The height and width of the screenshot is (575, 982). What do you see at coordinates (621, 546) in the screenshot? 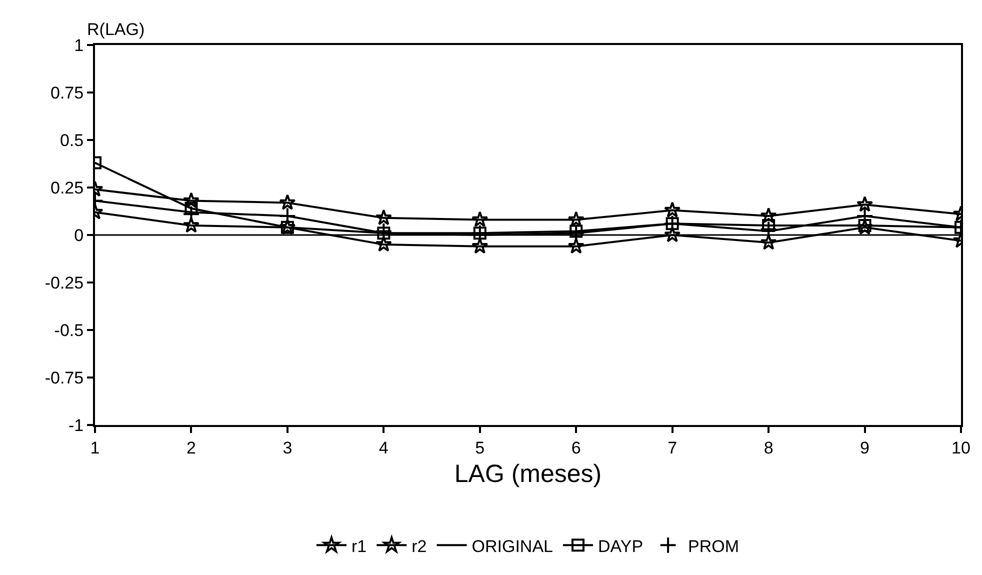
I see `legend-label: DAYP` at bounding box center [621, 546].